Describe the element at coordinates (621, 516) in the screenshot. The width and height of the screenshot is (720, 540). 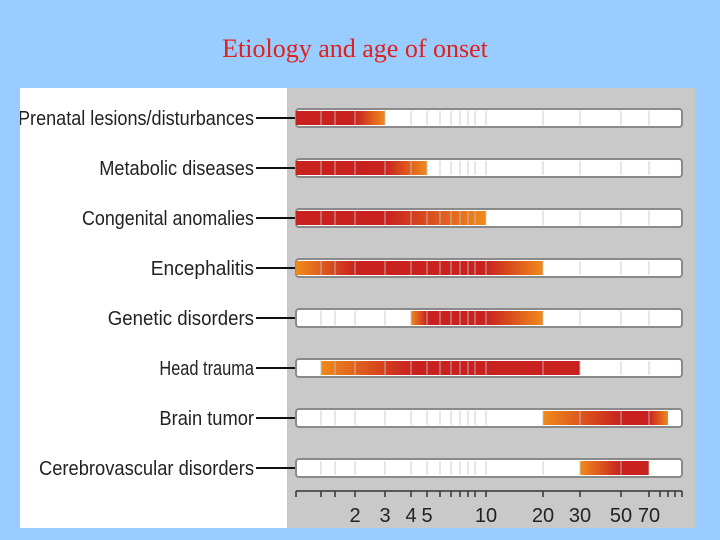
I see `x-tick-label: 50` at that location.